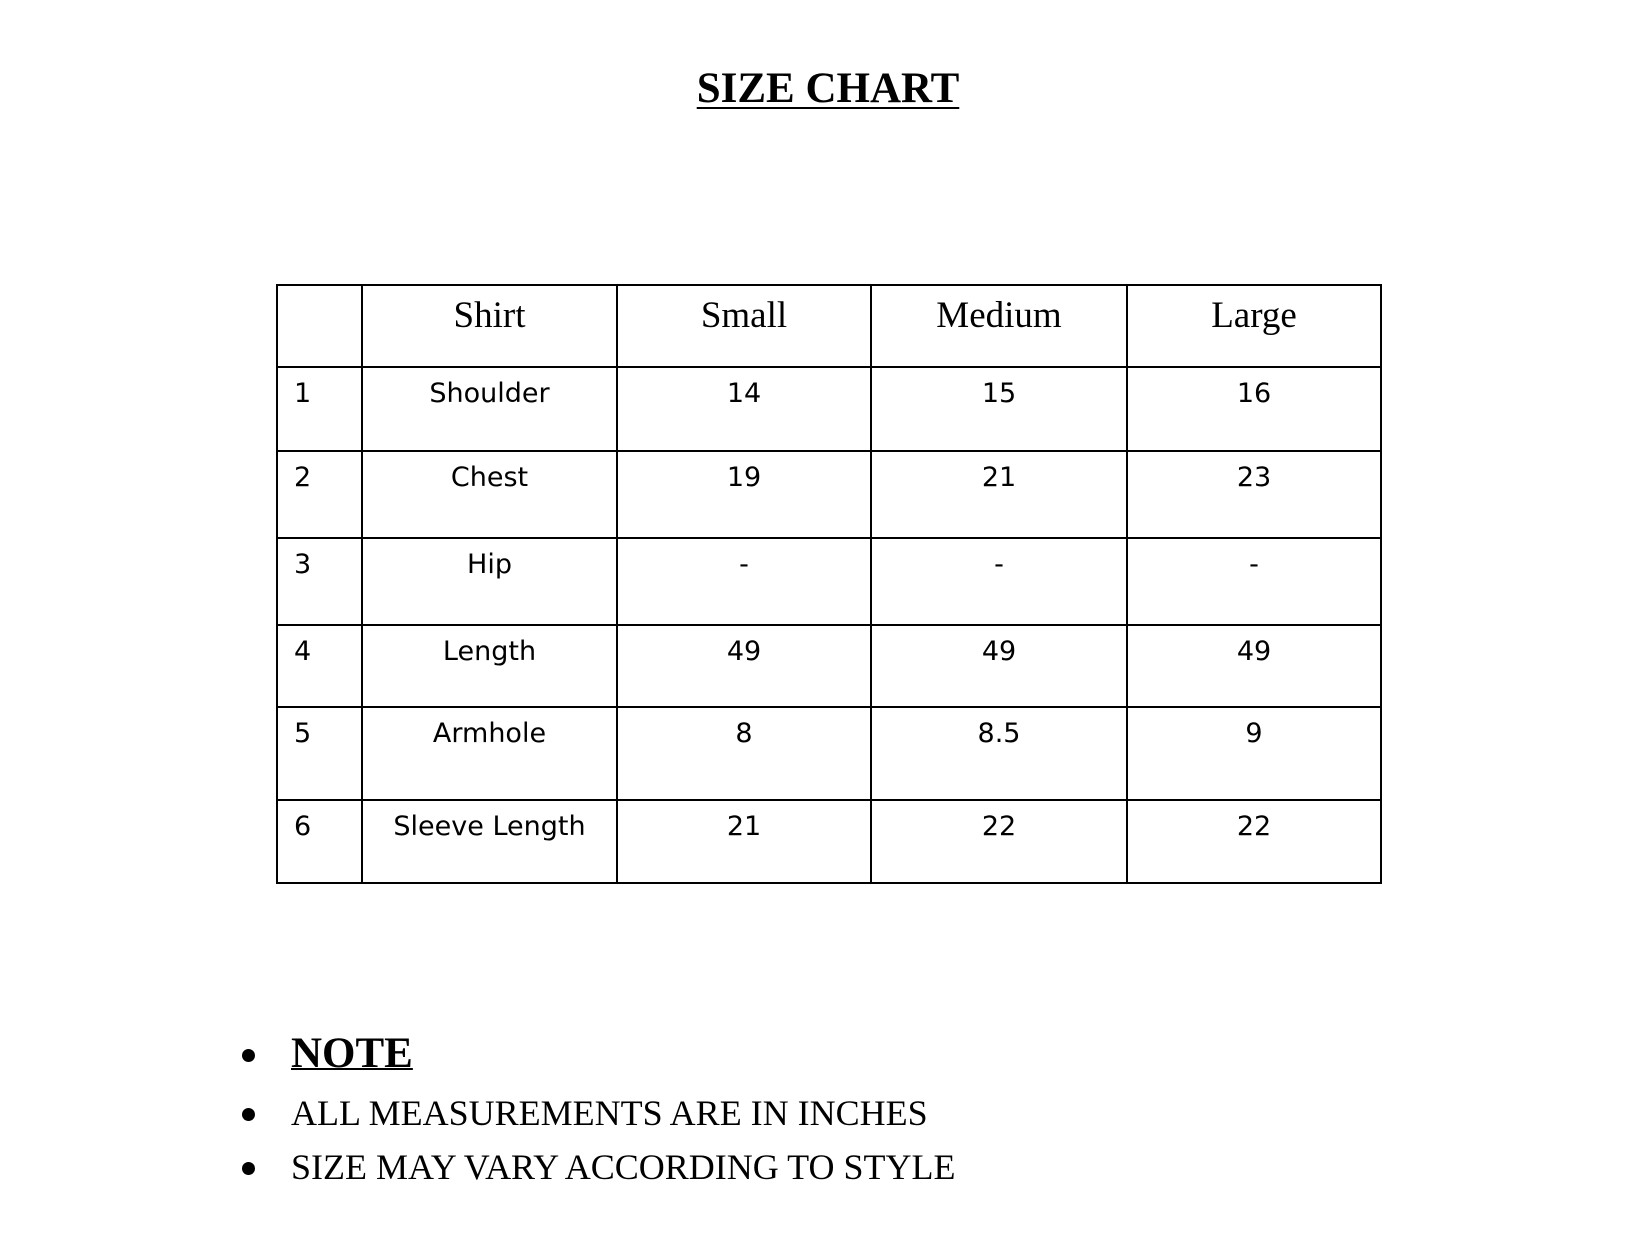 The width and height of the screenshot is (1636, 1246). I want to click on measurement-name-cell: Shoulder, so click(489, 409).